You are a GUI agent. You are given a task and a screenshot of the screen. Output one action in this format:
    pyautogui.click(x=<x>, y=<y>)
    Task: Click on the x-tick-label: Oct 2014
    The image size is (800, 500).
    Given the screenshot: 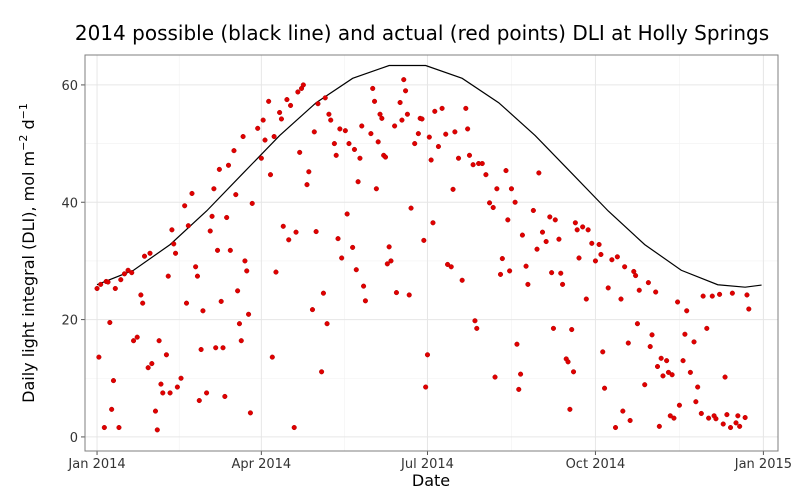 What is the action you would take?
    pyautogui.click(x=596, y=464)
    